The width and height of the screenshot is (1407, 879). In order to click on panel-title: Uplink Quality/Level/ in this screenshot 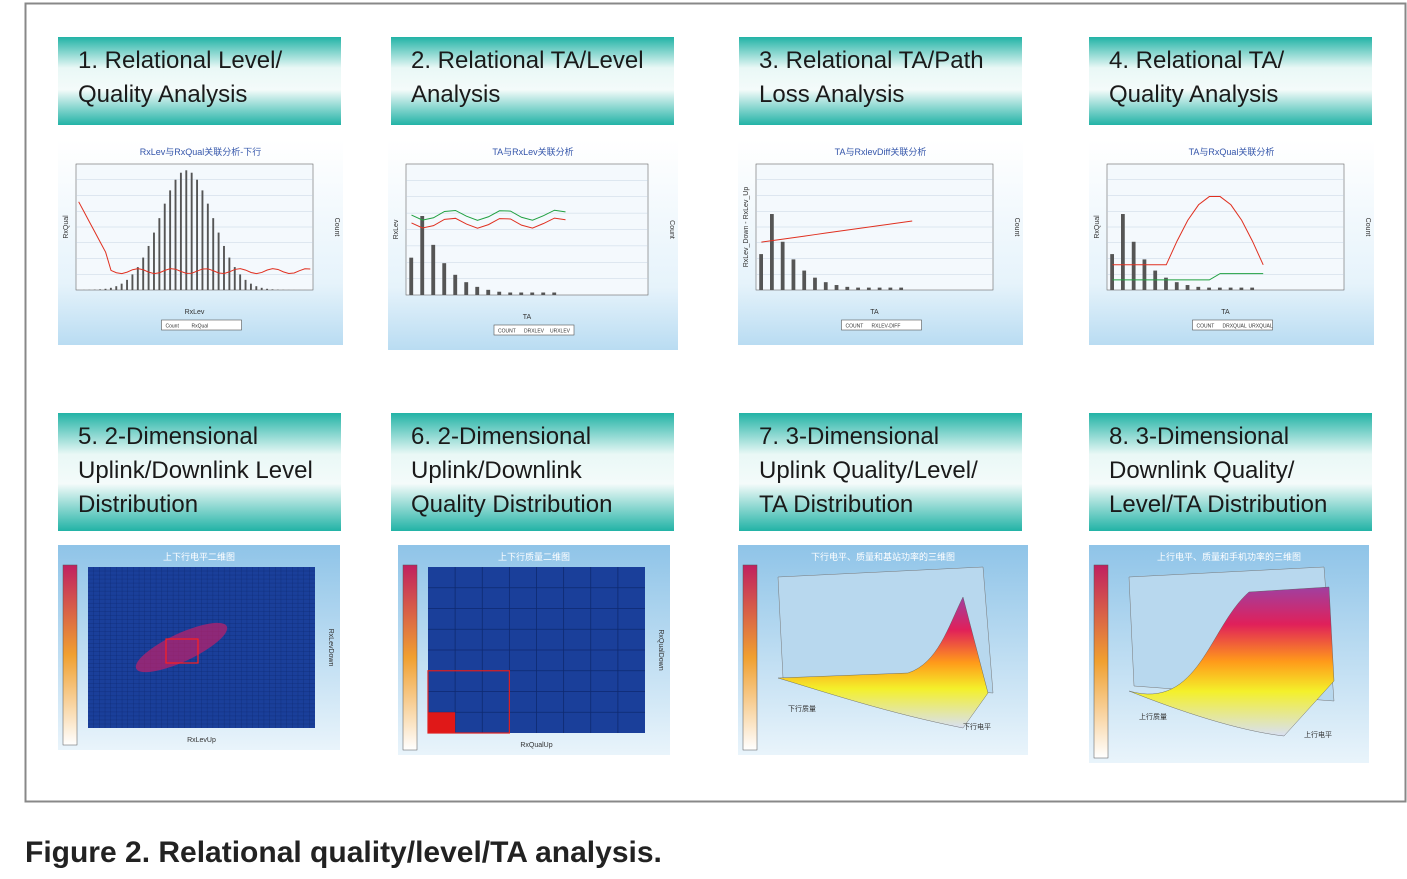, I will do `click(868, 470)`.